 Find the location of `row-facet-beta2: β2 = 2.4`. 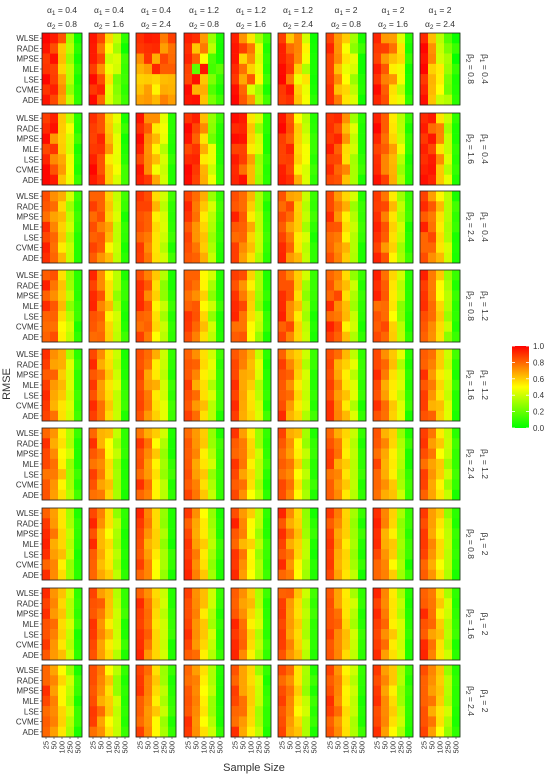

row-facet-beta2: β2 = 2.4 is located at coordinates (470, 227).